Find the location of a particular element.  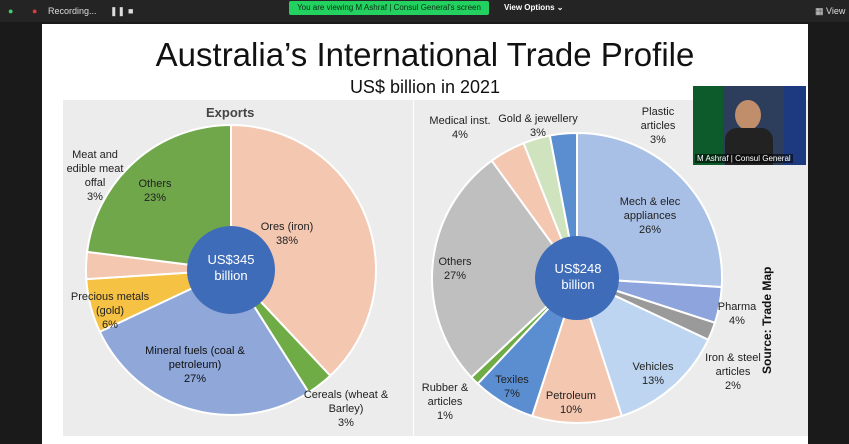

label-text: Cereals (wheat & is located at coordinates (346, 395).